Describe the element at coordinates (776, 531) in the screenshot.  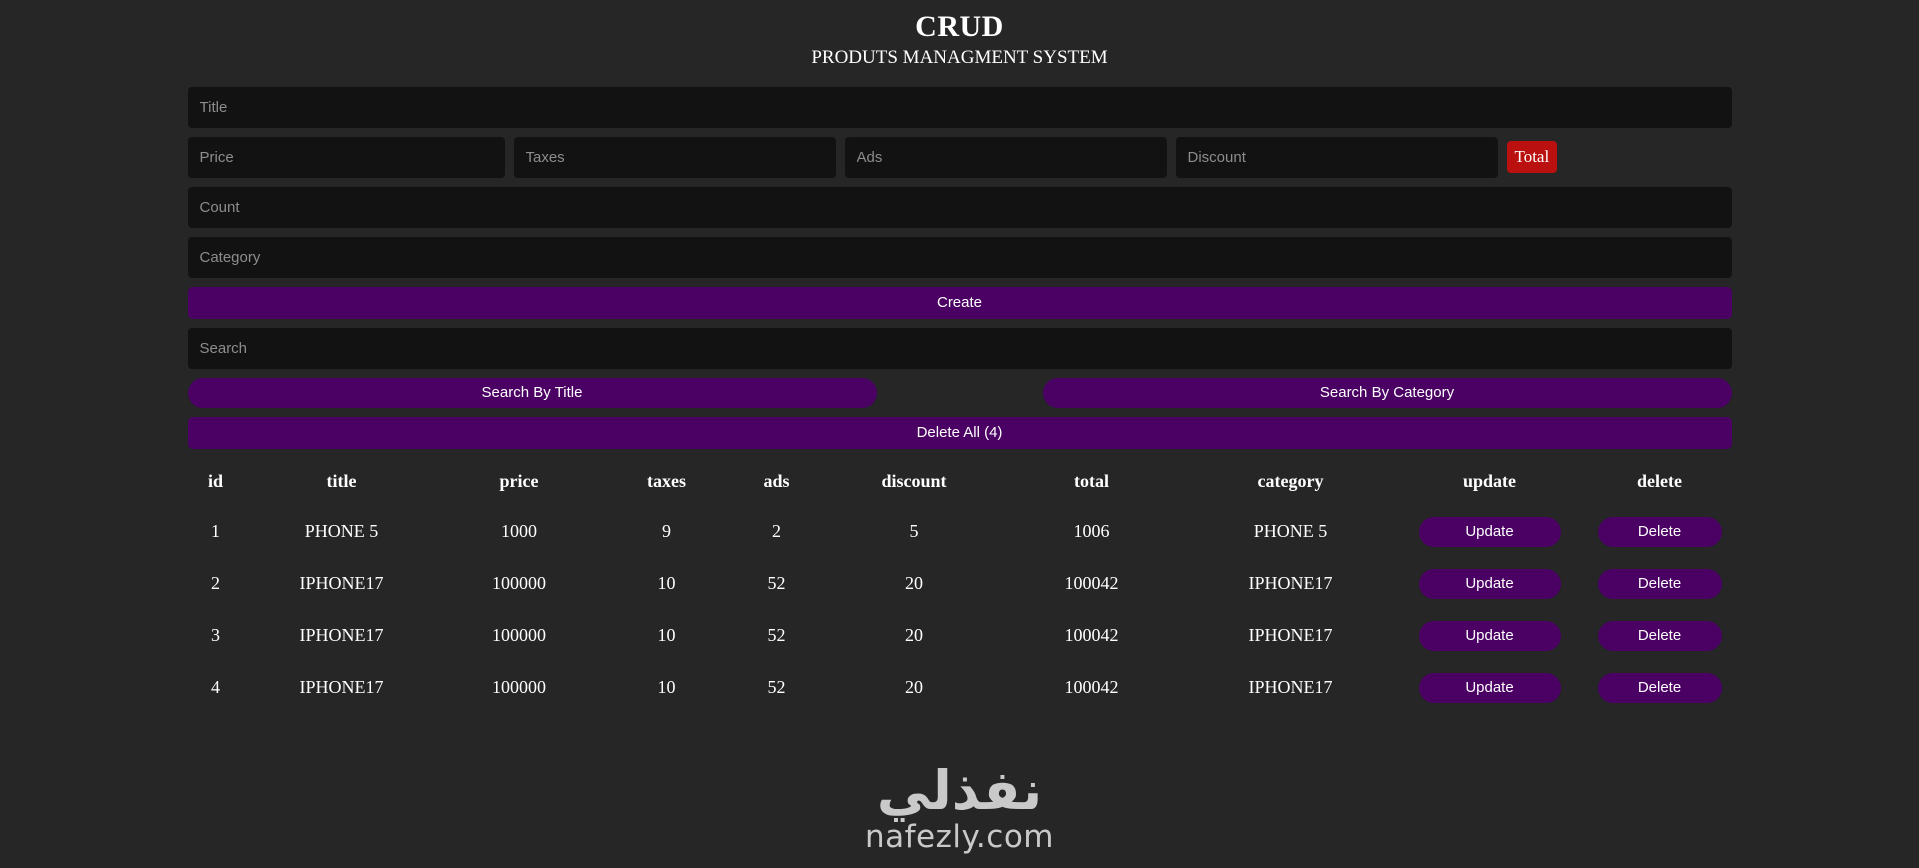
I see `cell-ads: 2` at that location.